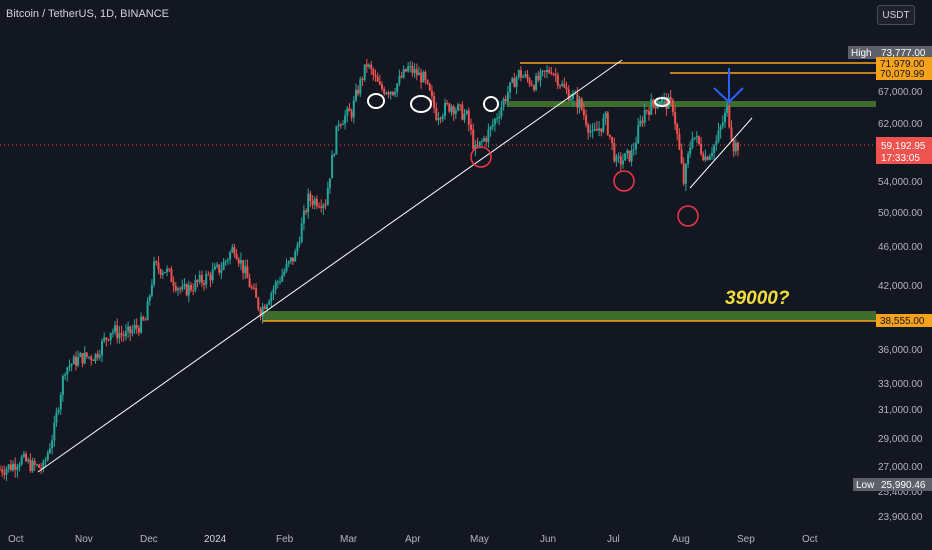 This screenshot has width=932, height=550. I want to click on low-value-text: 25,990.46, so click(903, 485).